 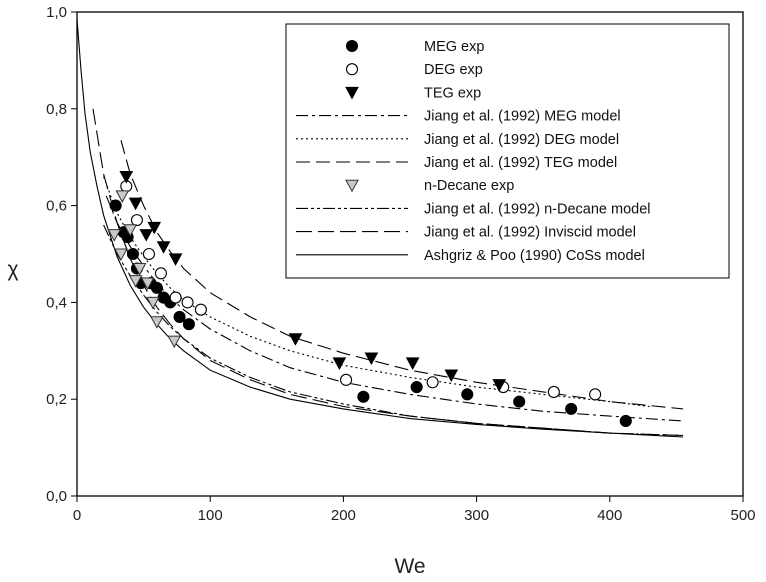 I want to click on legend-label: Jiang et al. (1992) Inviscid model, so click(x=530, y=233).